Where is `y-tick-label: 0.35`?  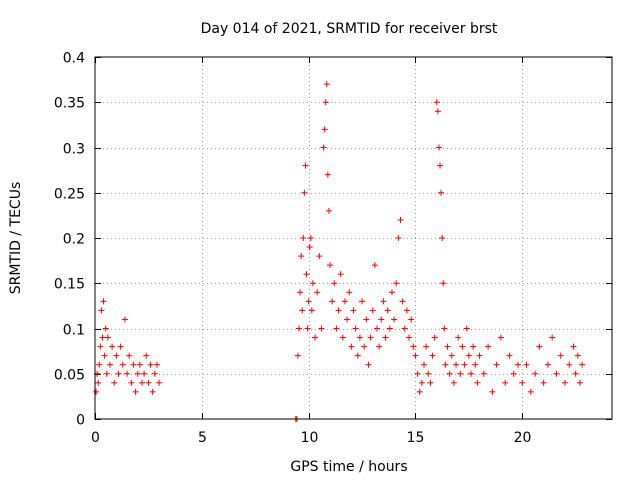 y-tick-label: 0.35 is located at coordinates (69, 104).